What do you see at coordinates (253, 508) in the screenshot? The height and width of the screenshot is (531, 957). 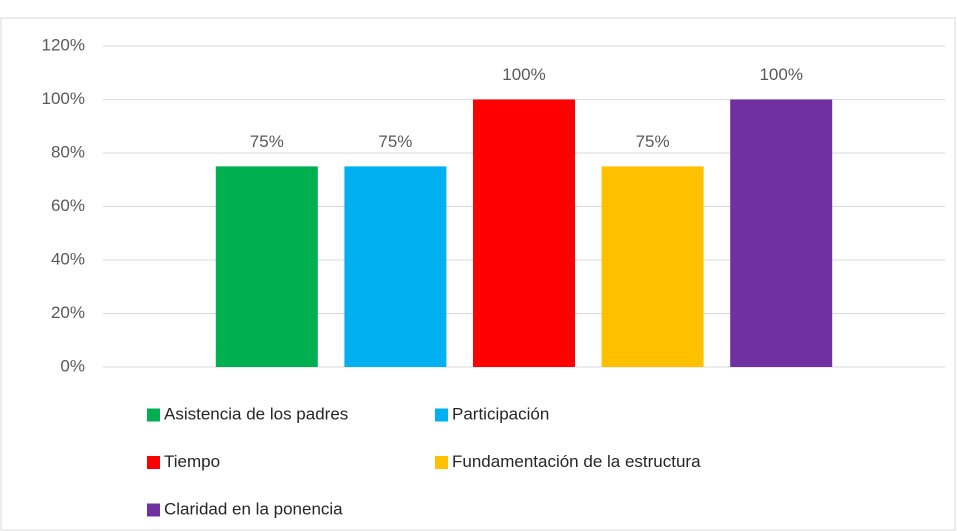 I see `legend-label: Claridad en la ponencia` at bounding box center [253, 508].